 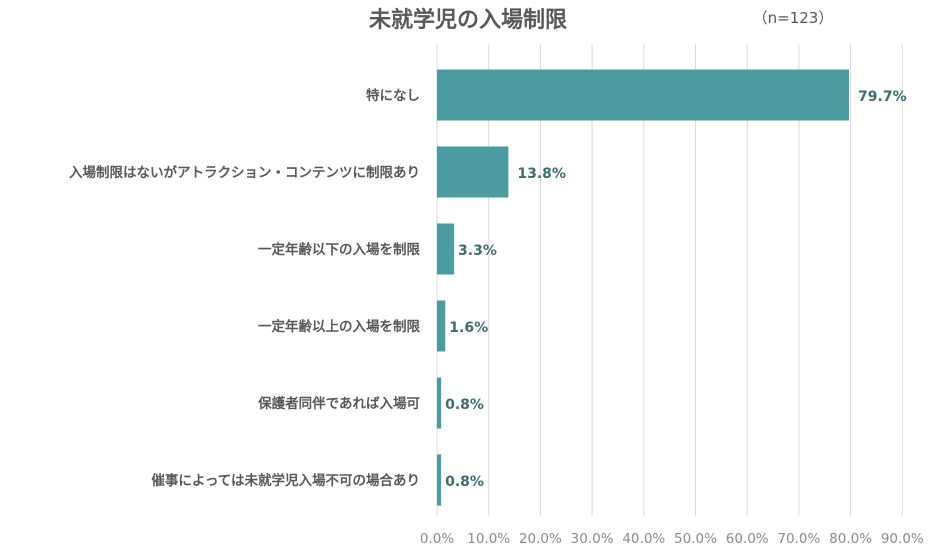 I want to click on sample-size-note: （n=123）, so click(x=793, y=18).